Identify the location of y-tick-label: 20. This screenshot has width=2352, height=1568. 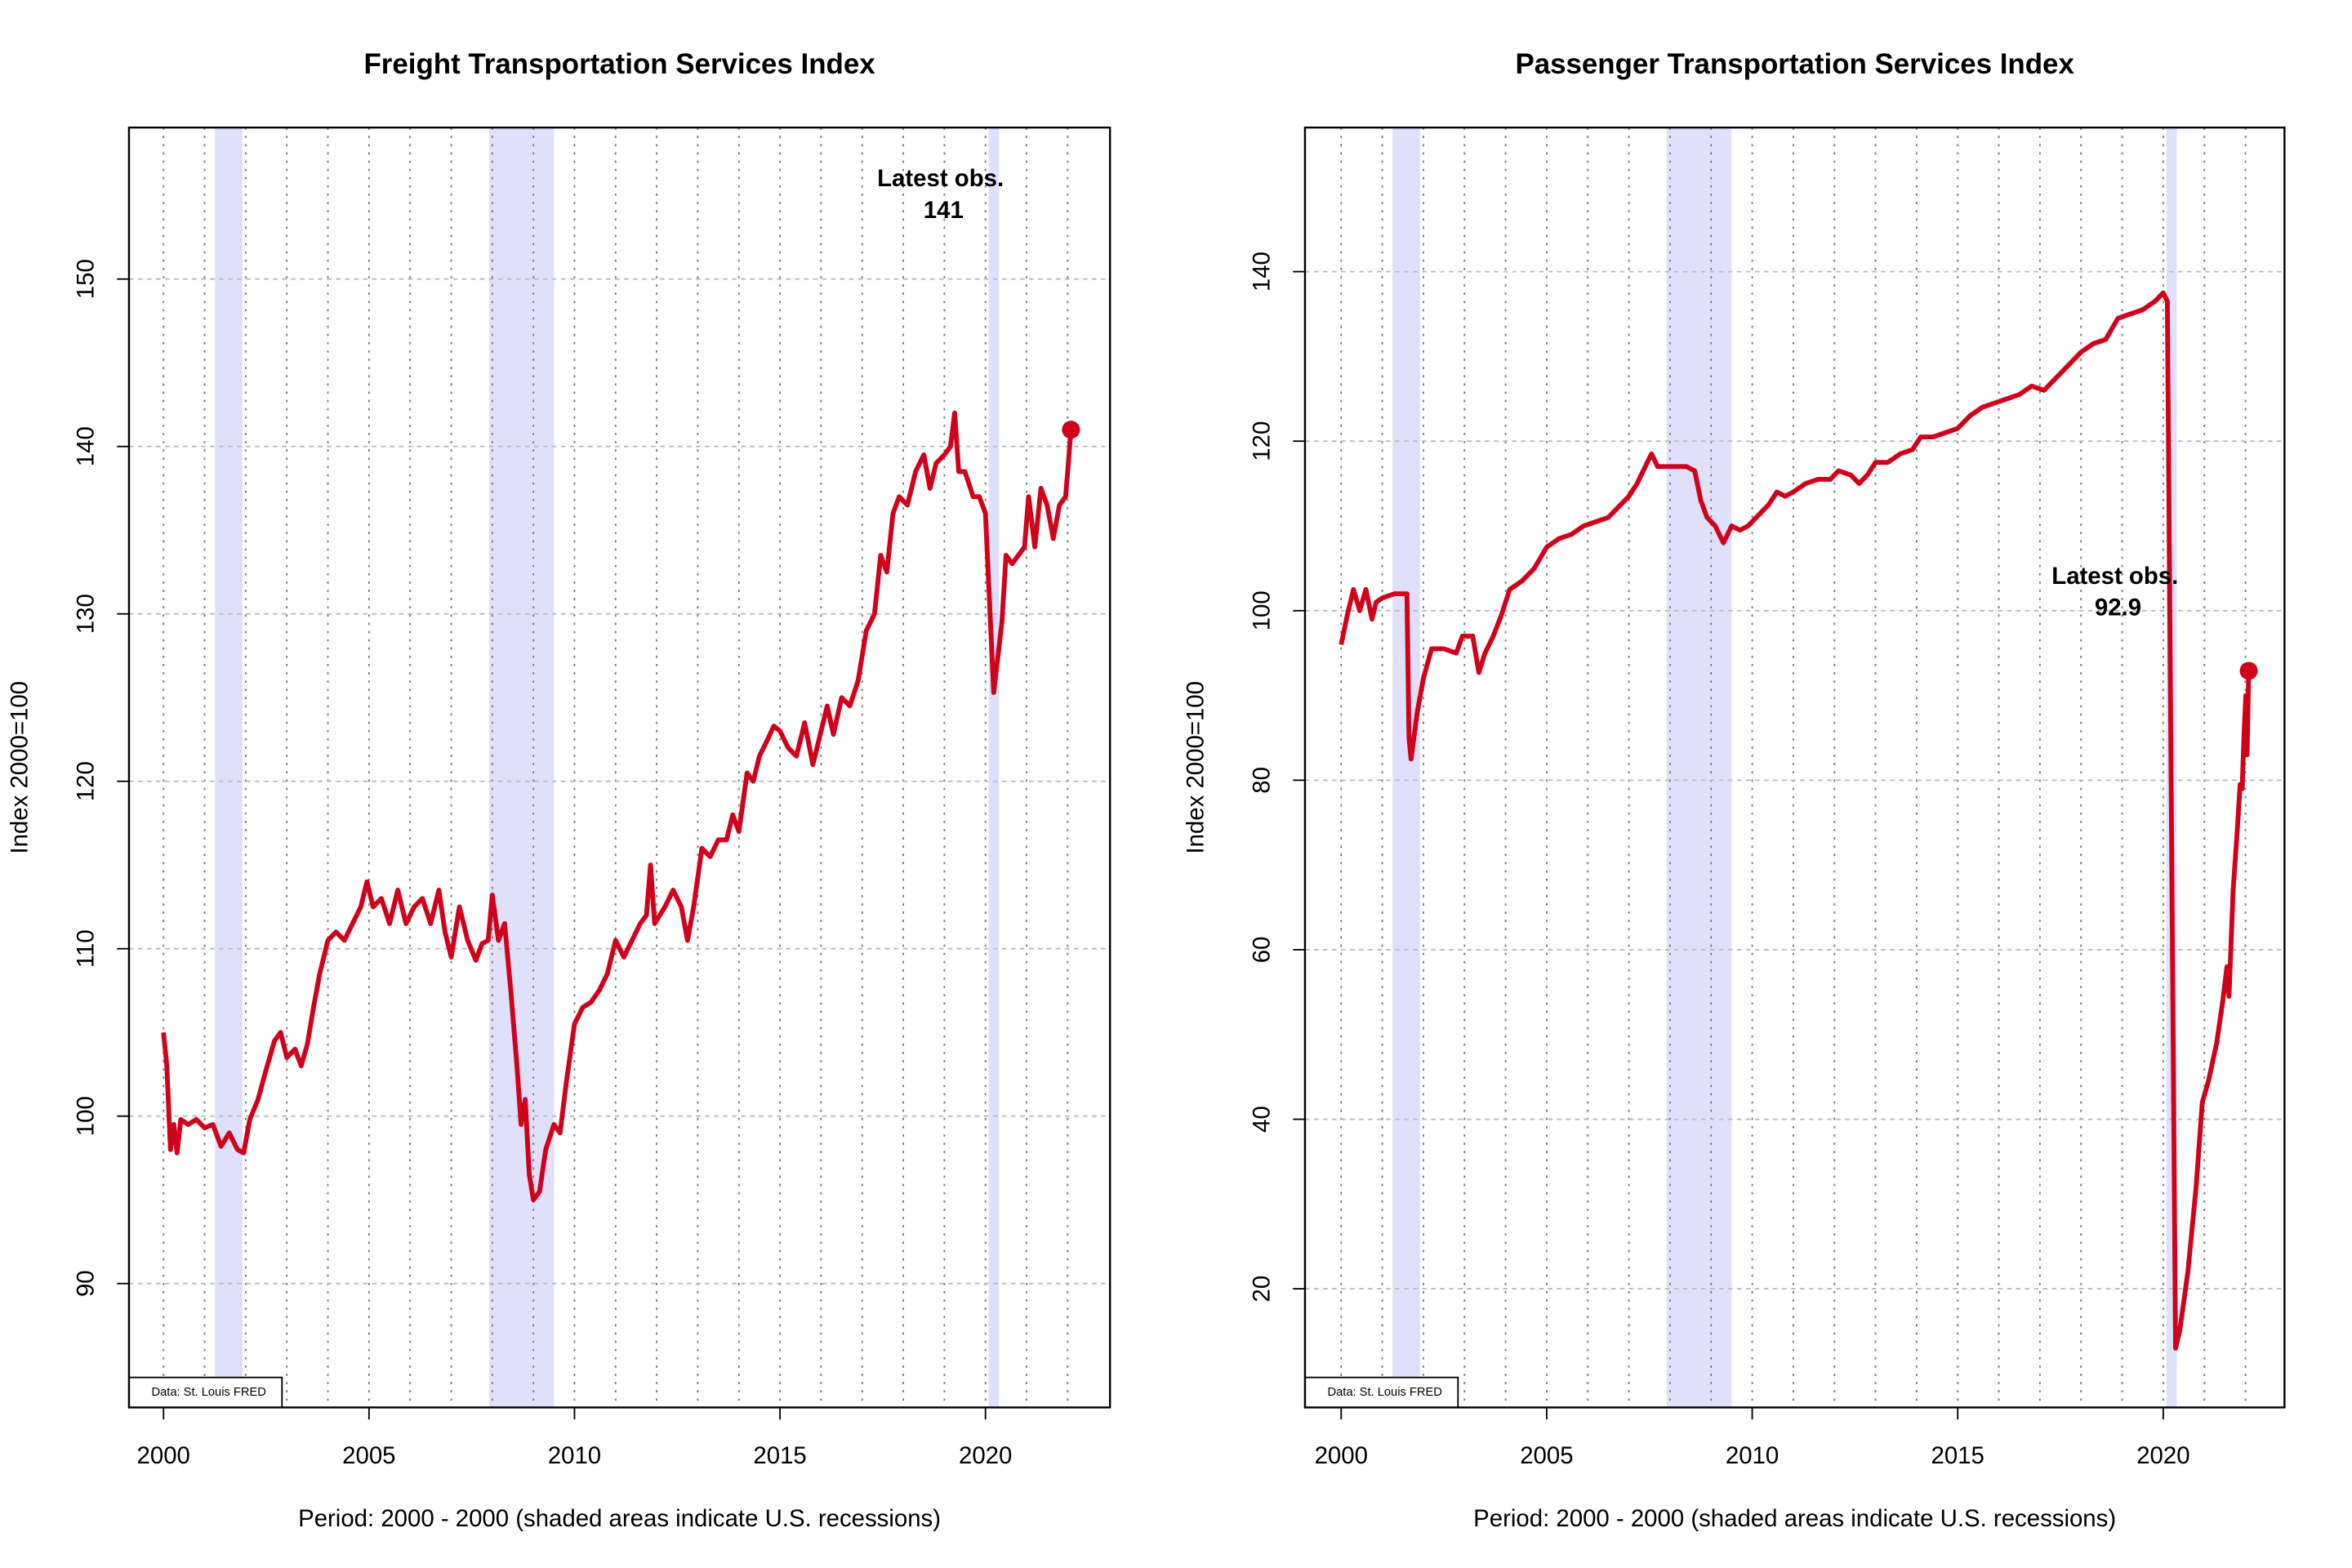
(1261, 1289).